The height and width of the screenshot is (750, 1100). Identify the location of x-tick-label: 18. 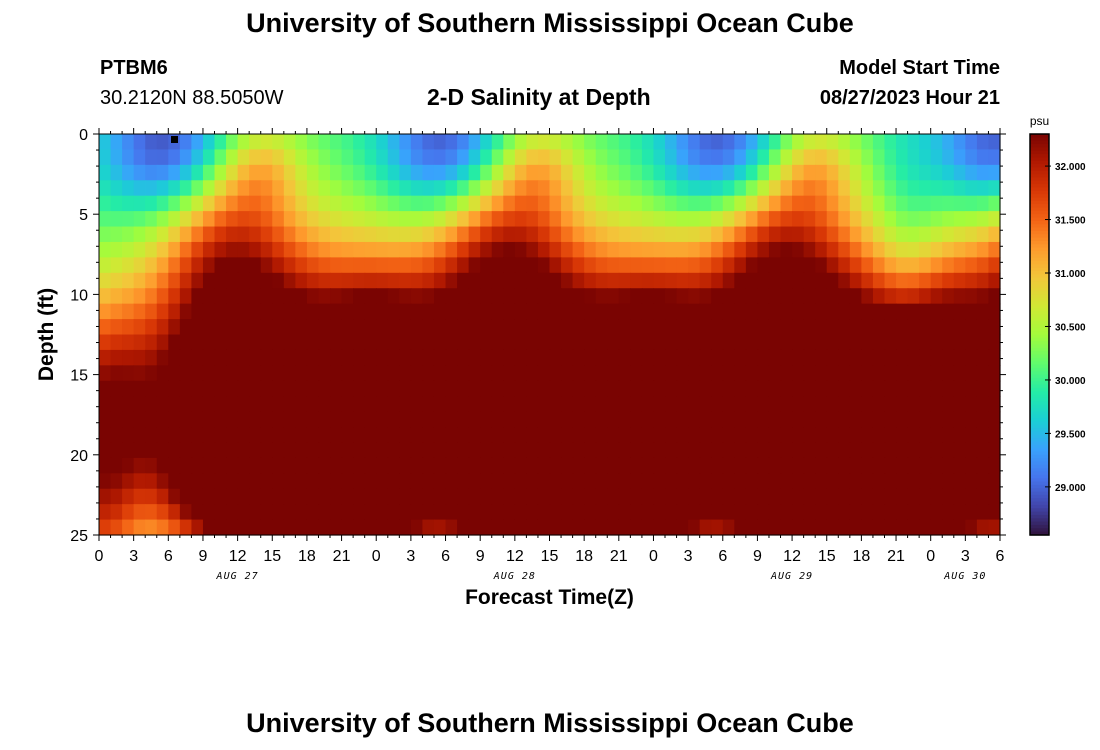
(584, 556).